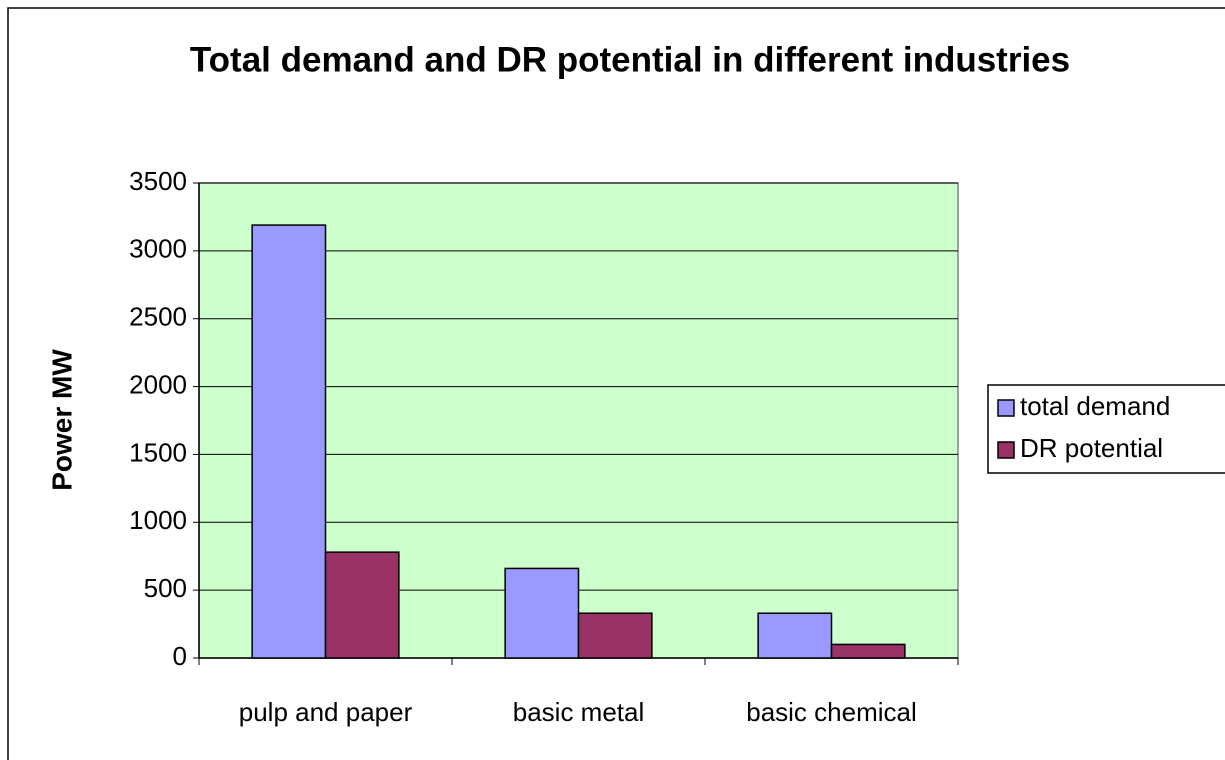 This screenshot has height=760, width=1225. What do you see at coordinates (1095, 406) in the screenshot?
I see `legend-label: total demand` at bounding box center [1095, 406].